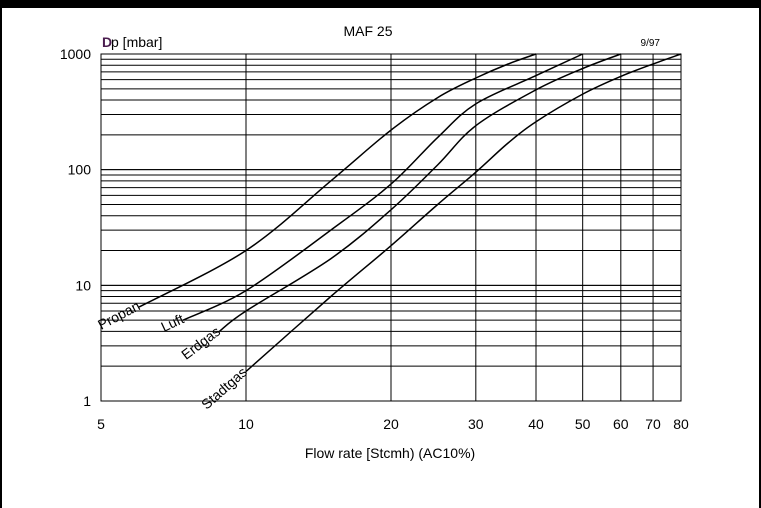  I want to click on top-bar, so click(380, 4).